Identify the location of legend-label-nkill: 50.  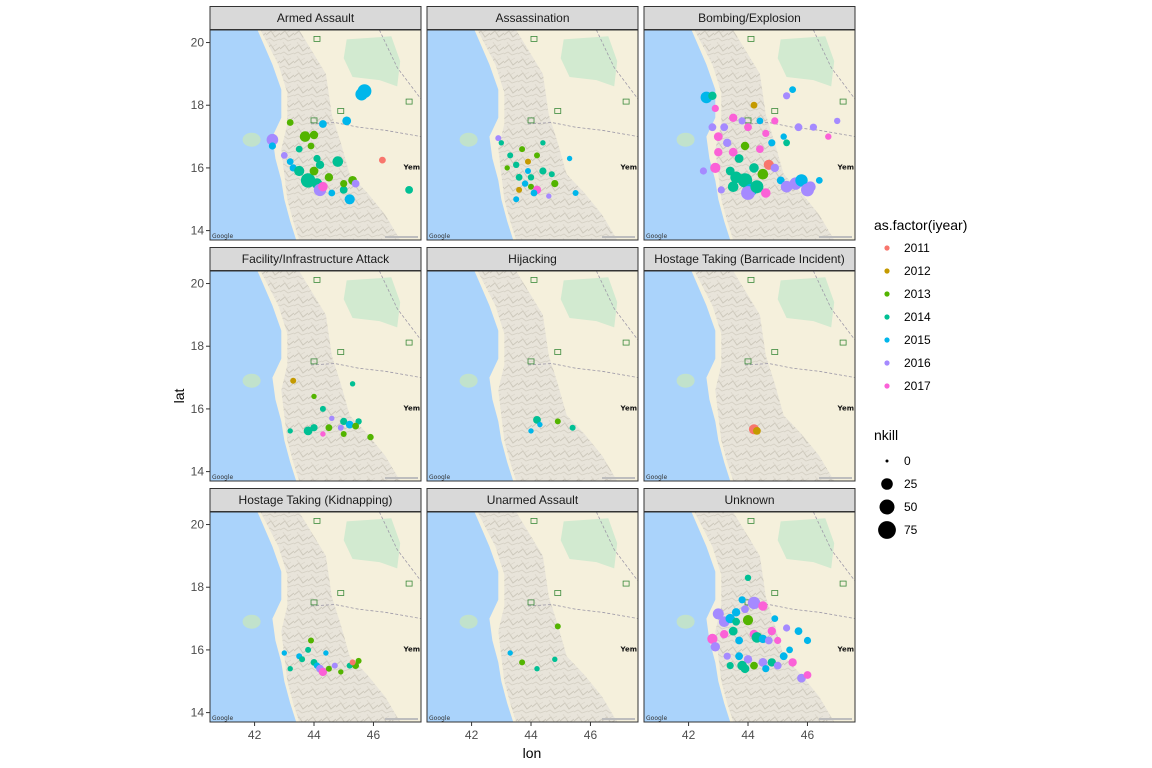
(911, 507).